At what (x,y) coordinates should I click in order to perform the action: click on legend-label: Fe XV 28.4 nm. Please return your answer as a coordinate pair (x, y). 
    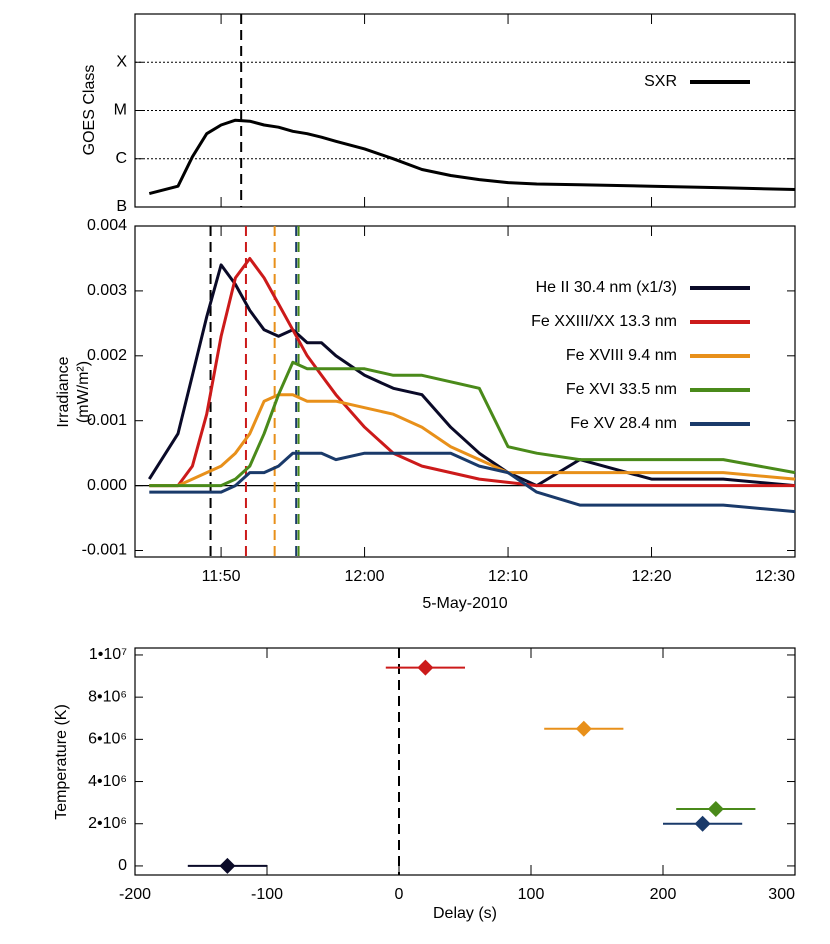
    Looking at the image, I should click on (623, 423).